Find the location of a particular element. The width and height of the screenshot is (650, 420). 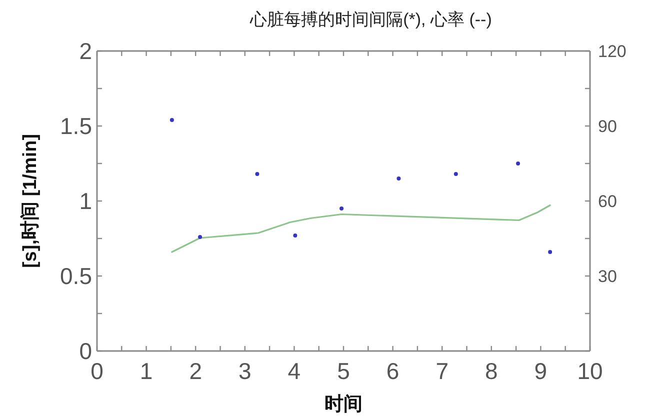

x-tick-label: 1 is located at coordinates (146, 371).